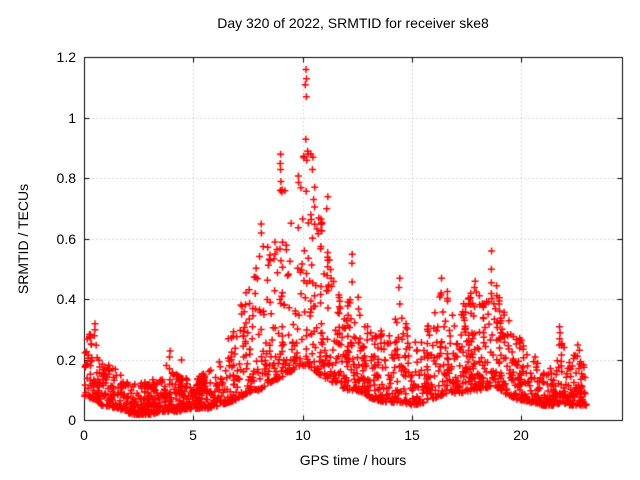 The width and height of the screenshot is (640, 480). Describe the element at coordinates (303, 435) in the screenshot. I see `x-tick-label: 10` at that location.